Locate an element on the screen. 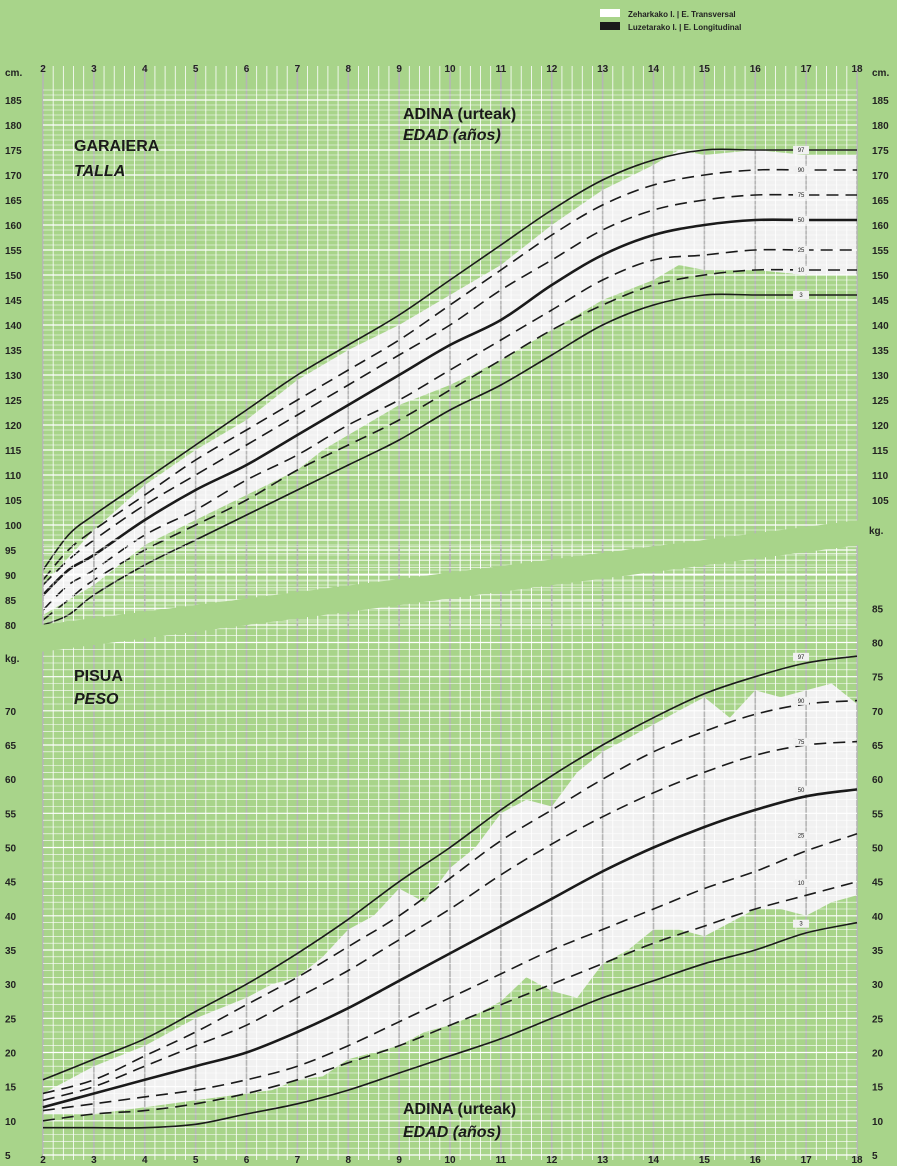 The height and width of the screenshot is (1166, 897). weight-y-tick-left: 35 is located at coordinates (11, 951).